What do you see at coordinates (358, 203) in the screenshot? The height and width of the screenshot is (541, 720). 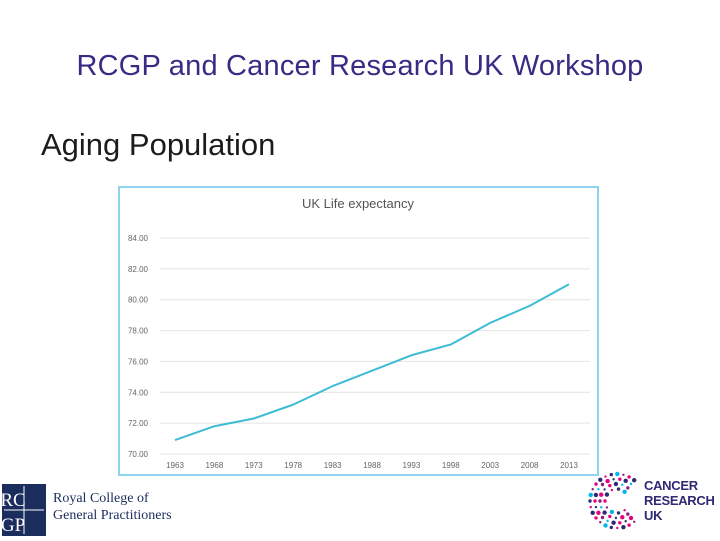 I see `chart-title: UK Life expectancy` at bounding box center [358, 203].